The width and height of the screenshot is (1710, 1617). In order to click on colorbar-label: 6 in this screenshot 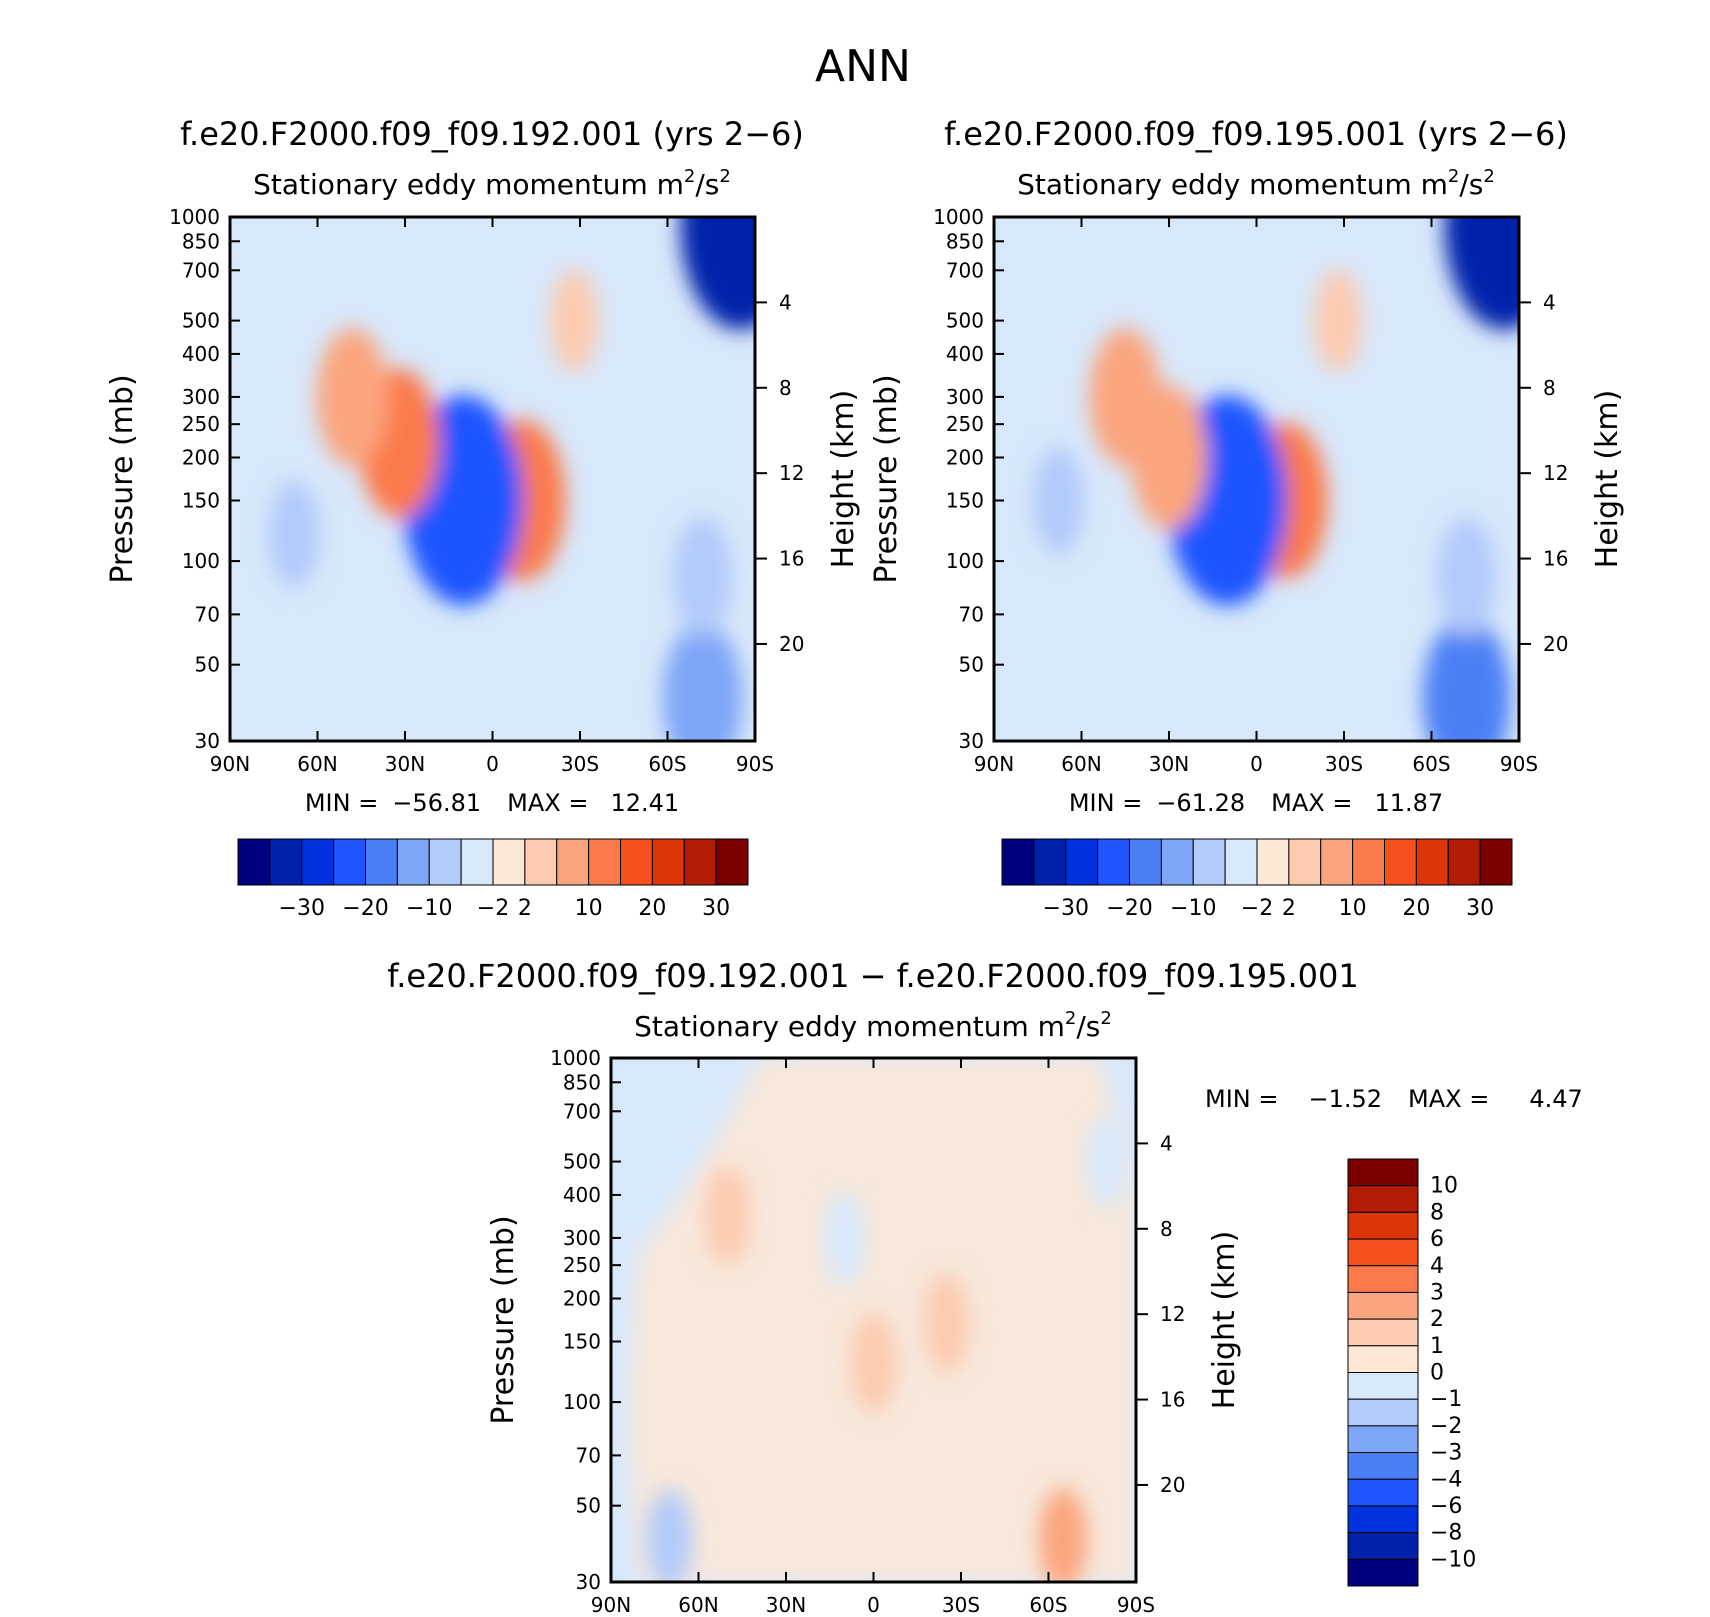, I will do `click(1437, 1239)`.